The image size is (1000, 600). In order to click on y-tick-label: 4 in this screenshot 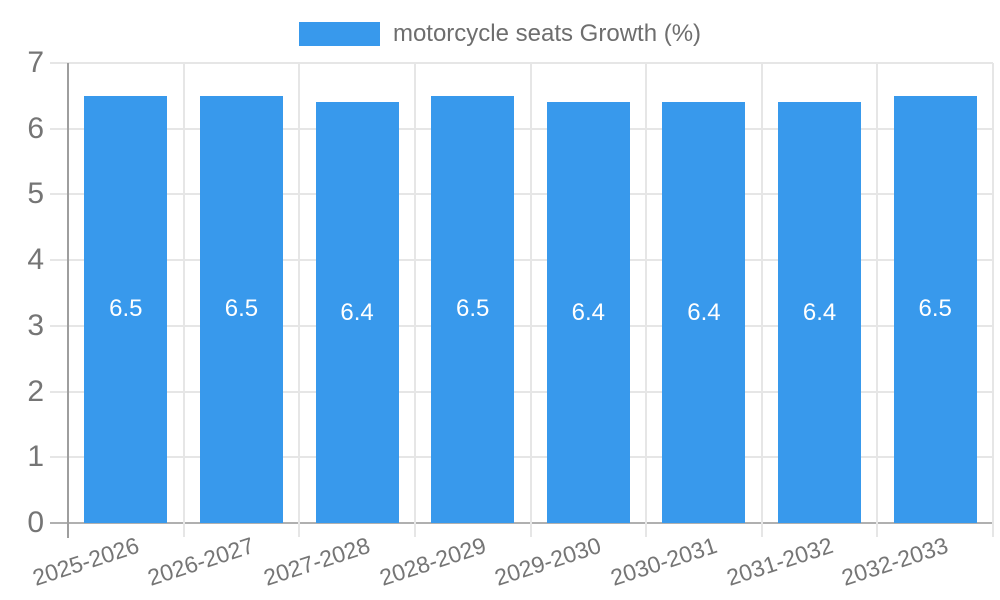, I will do `click(35, 260)`.